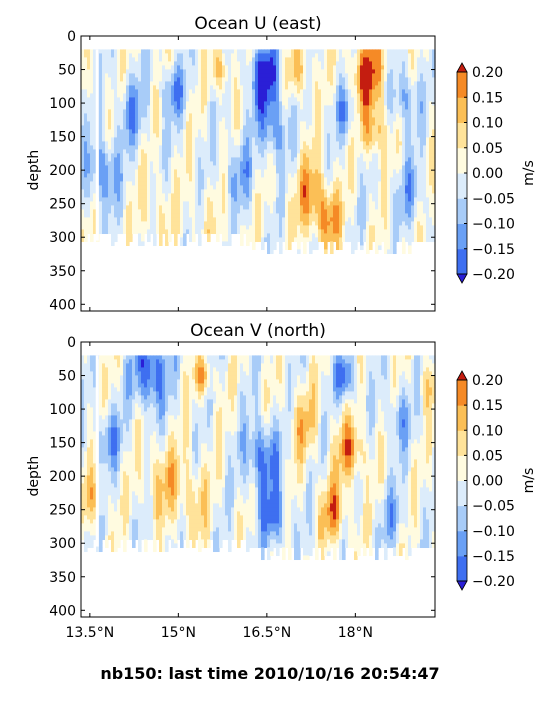 This screenshot has width=540, height=720. I want to click on panel-title: Ocean V (north), so click(258, 331).